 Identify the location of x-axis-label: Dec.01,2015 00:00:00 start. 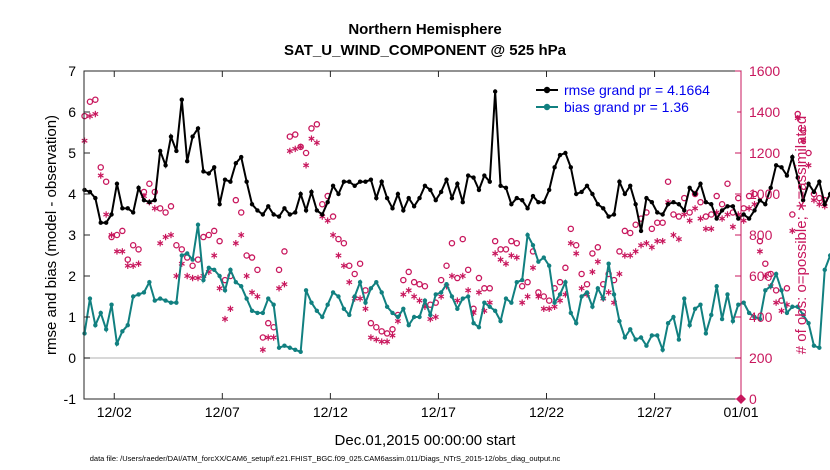
(426, 440).